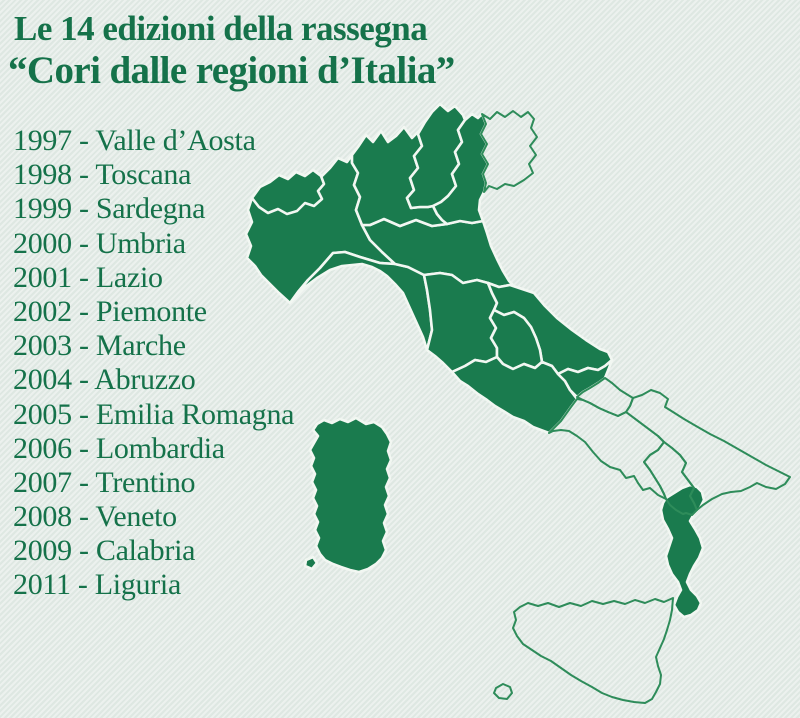 Image resolution: width=800 pixels, height=718 pixels. What do you see at coordinates (150, 209) in the screenshot?
I see `edition-region: Sardegna` at bounding box center [150, 209].